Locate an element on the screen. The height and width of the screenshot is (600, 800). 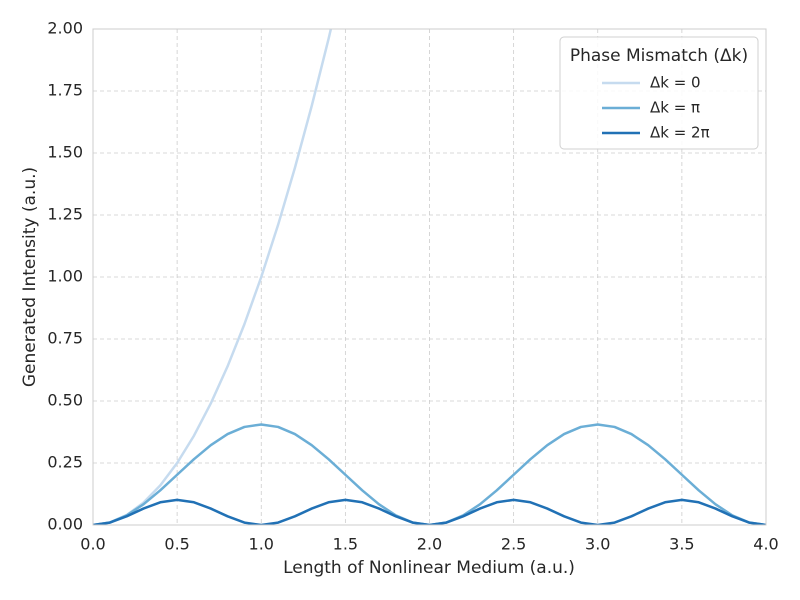
y-tick-label: 0.50 is located at coordinates (65, 400).